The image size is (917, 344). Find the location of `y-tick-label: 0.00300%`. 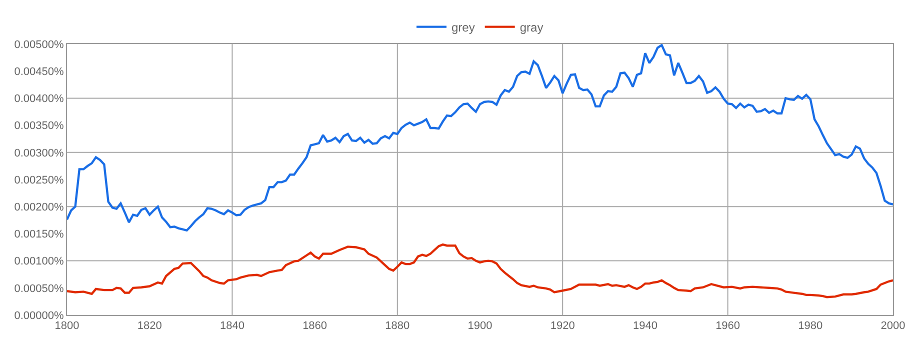

y-tick-label: 0.00300% is located at coordinates (39, 153).